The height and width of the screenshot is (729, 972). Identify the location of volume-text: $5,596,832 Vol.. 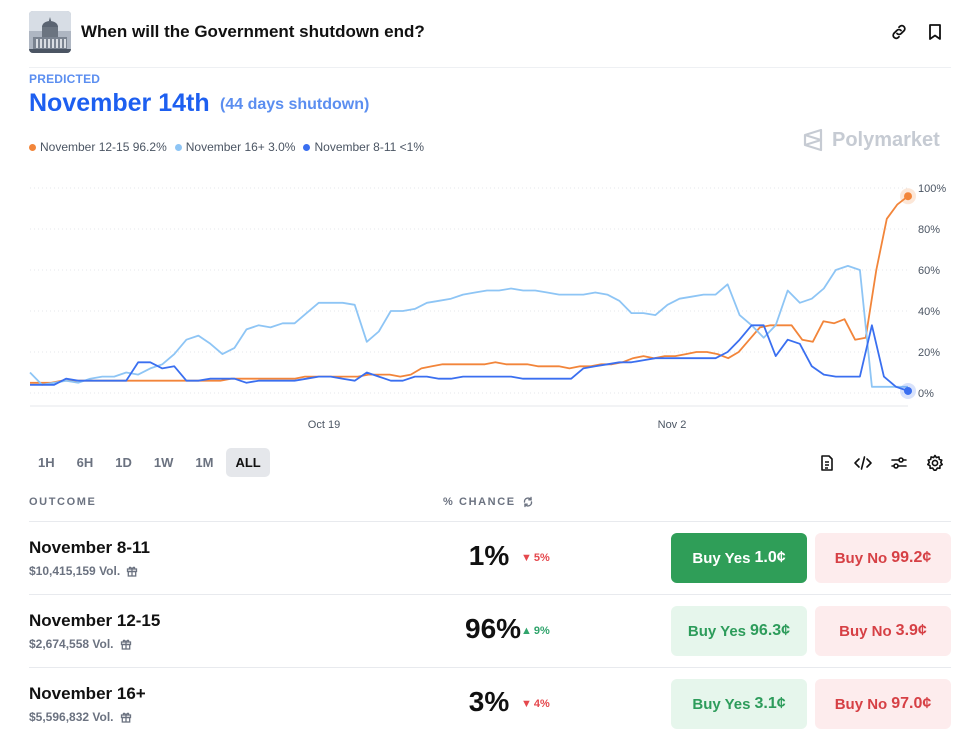
(71, 717).